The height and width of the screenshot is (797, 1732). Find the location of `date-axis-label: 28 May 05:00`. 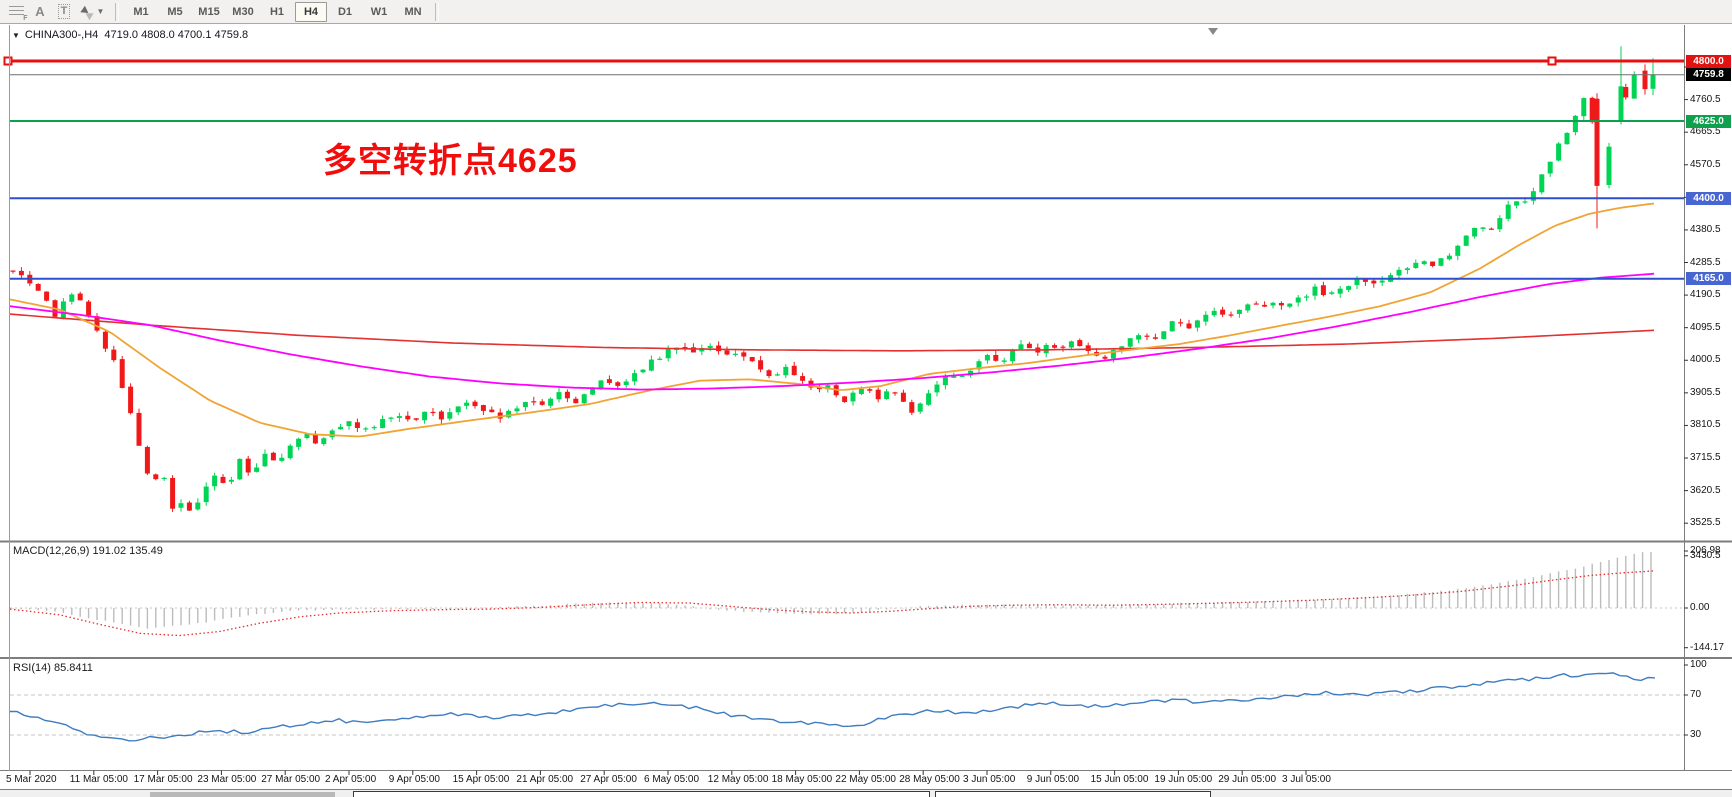

date-axis-label: 28 May 05:00 is located at coordinates (929, 779).